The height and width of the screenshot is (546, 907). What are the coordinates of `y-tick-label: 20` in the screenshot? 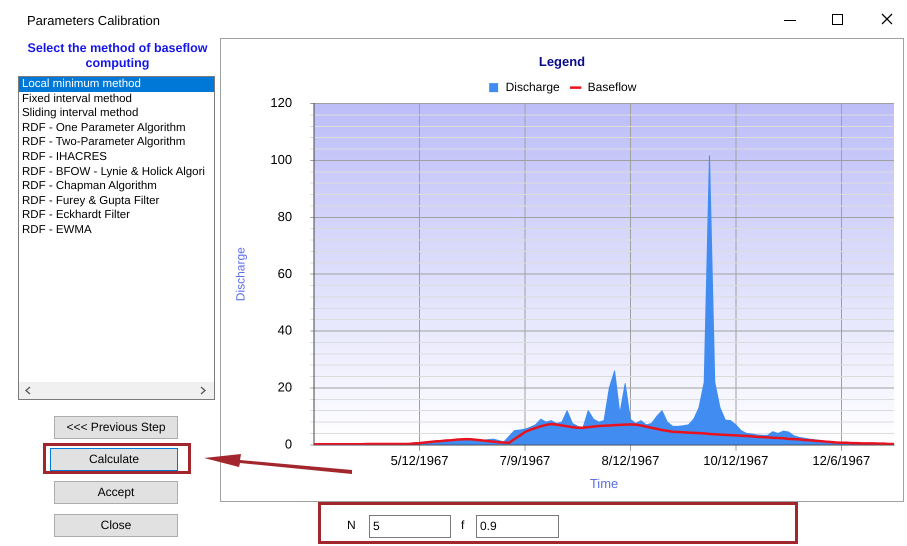 It's located at (285, 387).